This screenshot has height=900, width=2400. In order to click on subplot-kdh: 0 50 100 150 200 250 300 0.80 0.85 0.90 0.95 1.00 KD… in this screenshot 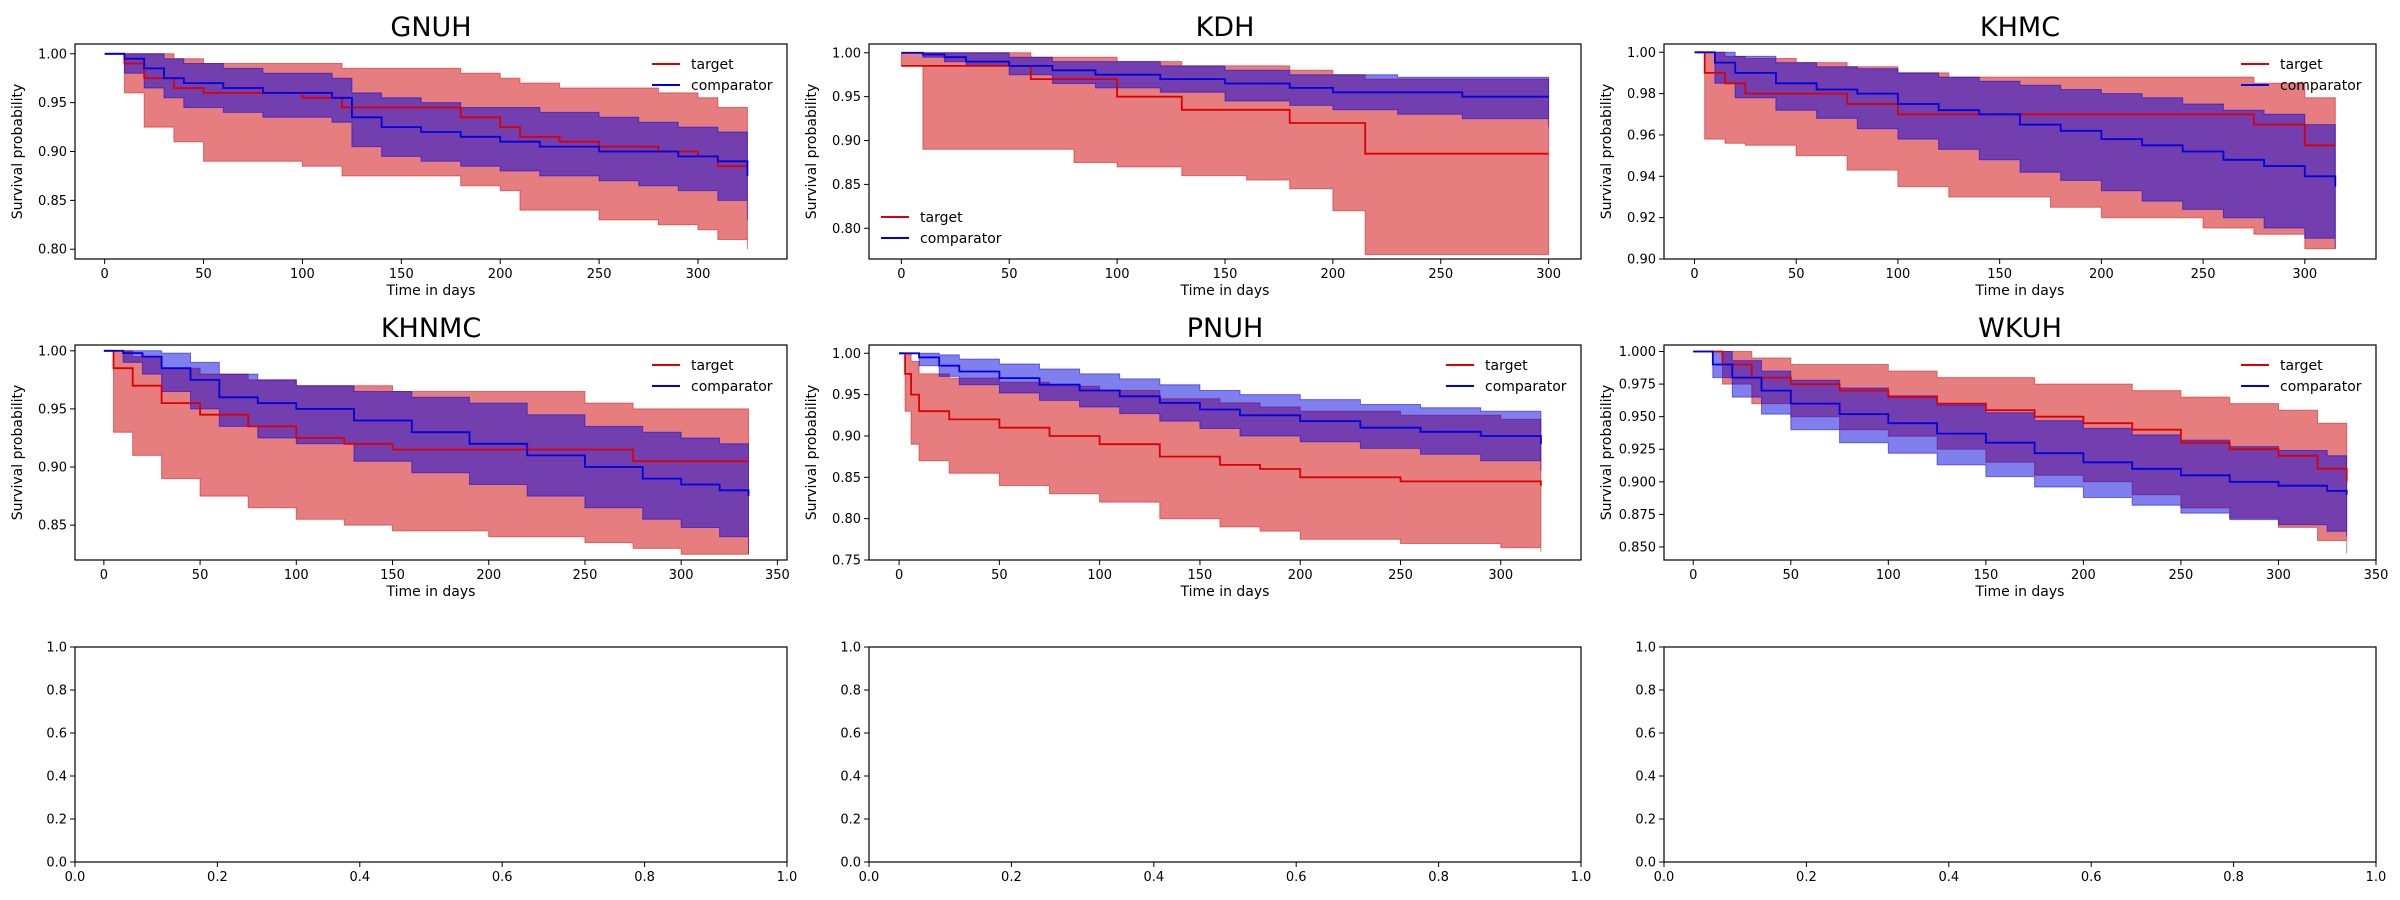, I will do `click(1193, 155)`.